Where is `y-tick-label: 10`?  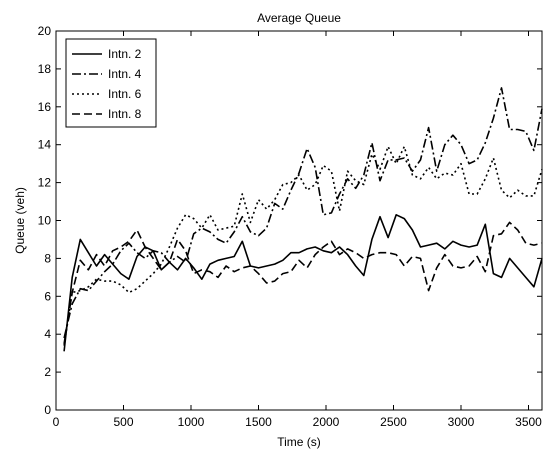
y-tick-label: 10 is located at coordinates (45, 221).